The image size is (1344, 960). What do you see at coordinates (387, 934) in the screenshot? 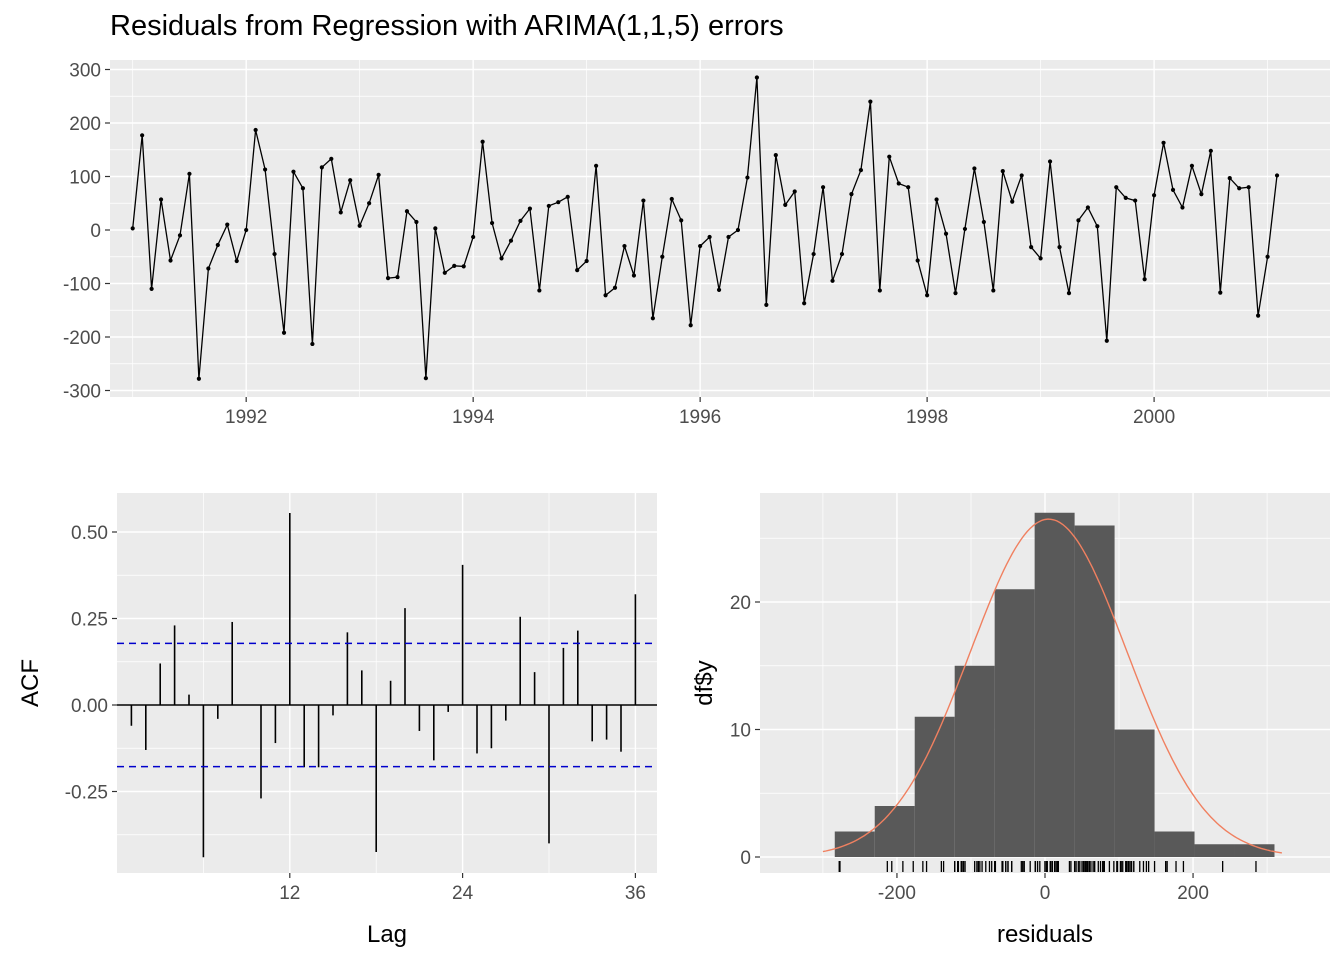
I see `acf-x-axis-title: Lag` at bounding box center [387, 934].